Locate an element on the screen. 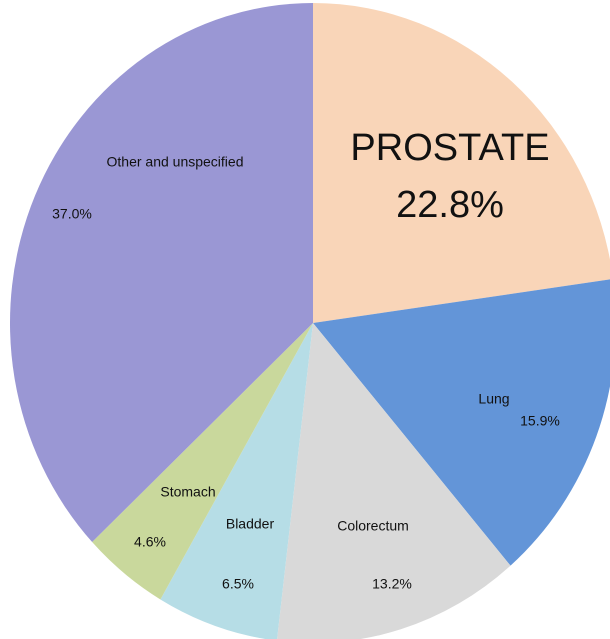  value-label: 15.9% is located at coordinates (540, 421).